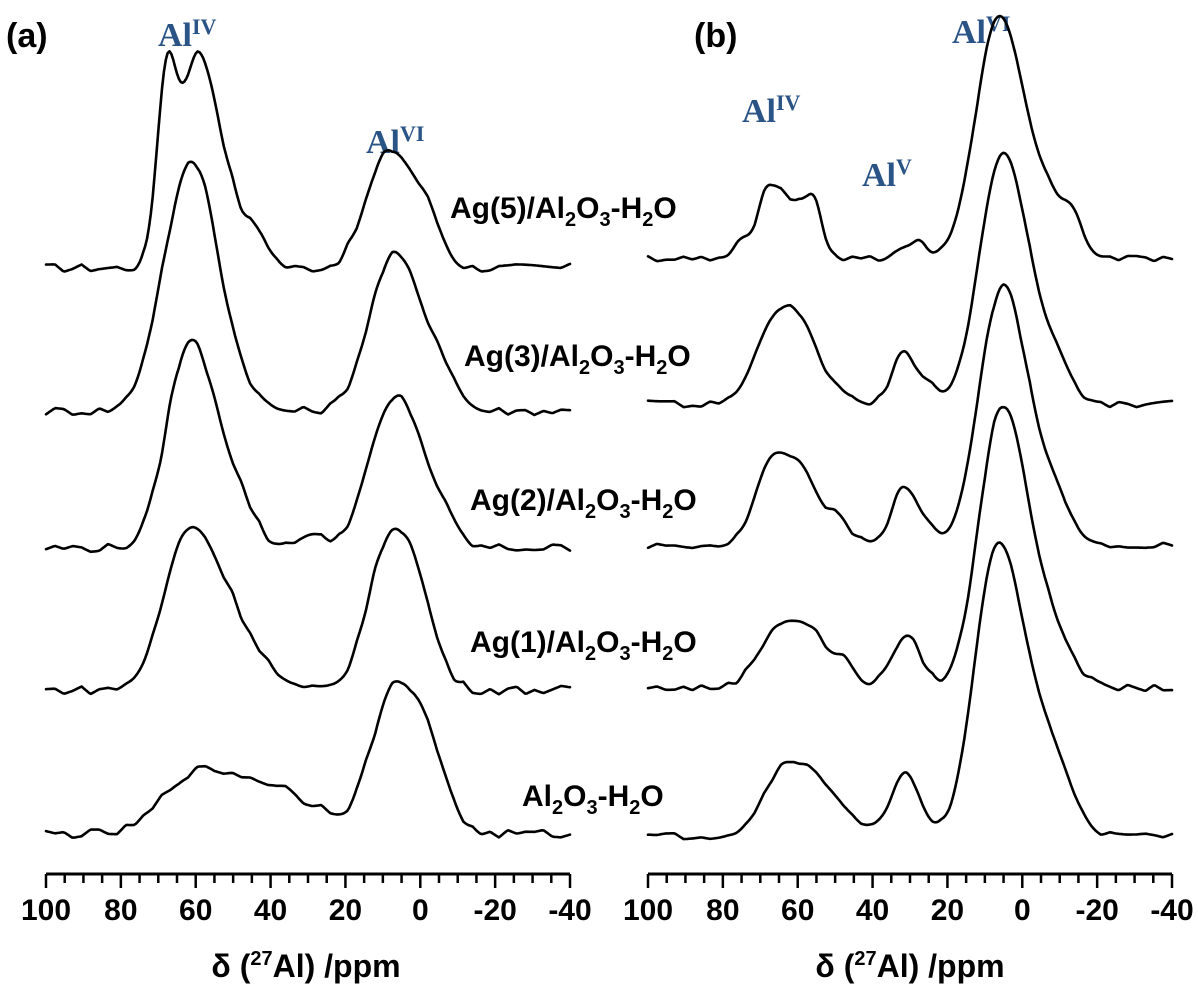 This screenshot has width=1198, height=985. What do you see at coordinates (715, 36) in the screenshot?
I see `panel-label-b: (b)` at bounding box center [715, 36].